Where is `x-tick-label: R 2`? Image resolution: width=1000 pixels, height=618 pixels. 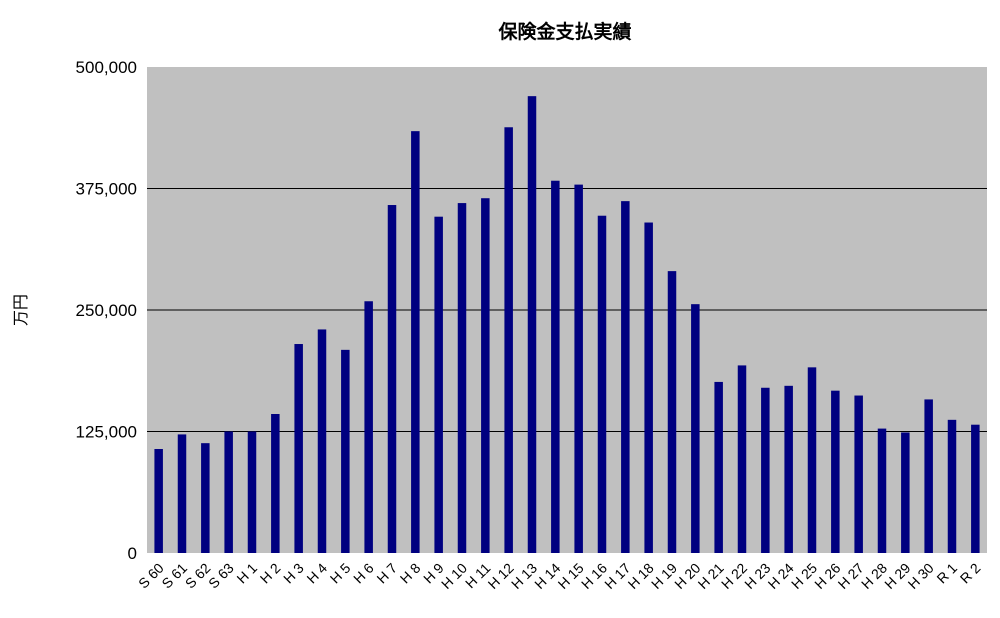 x-tick-label: R 2 is located at coordinates (970, 573).